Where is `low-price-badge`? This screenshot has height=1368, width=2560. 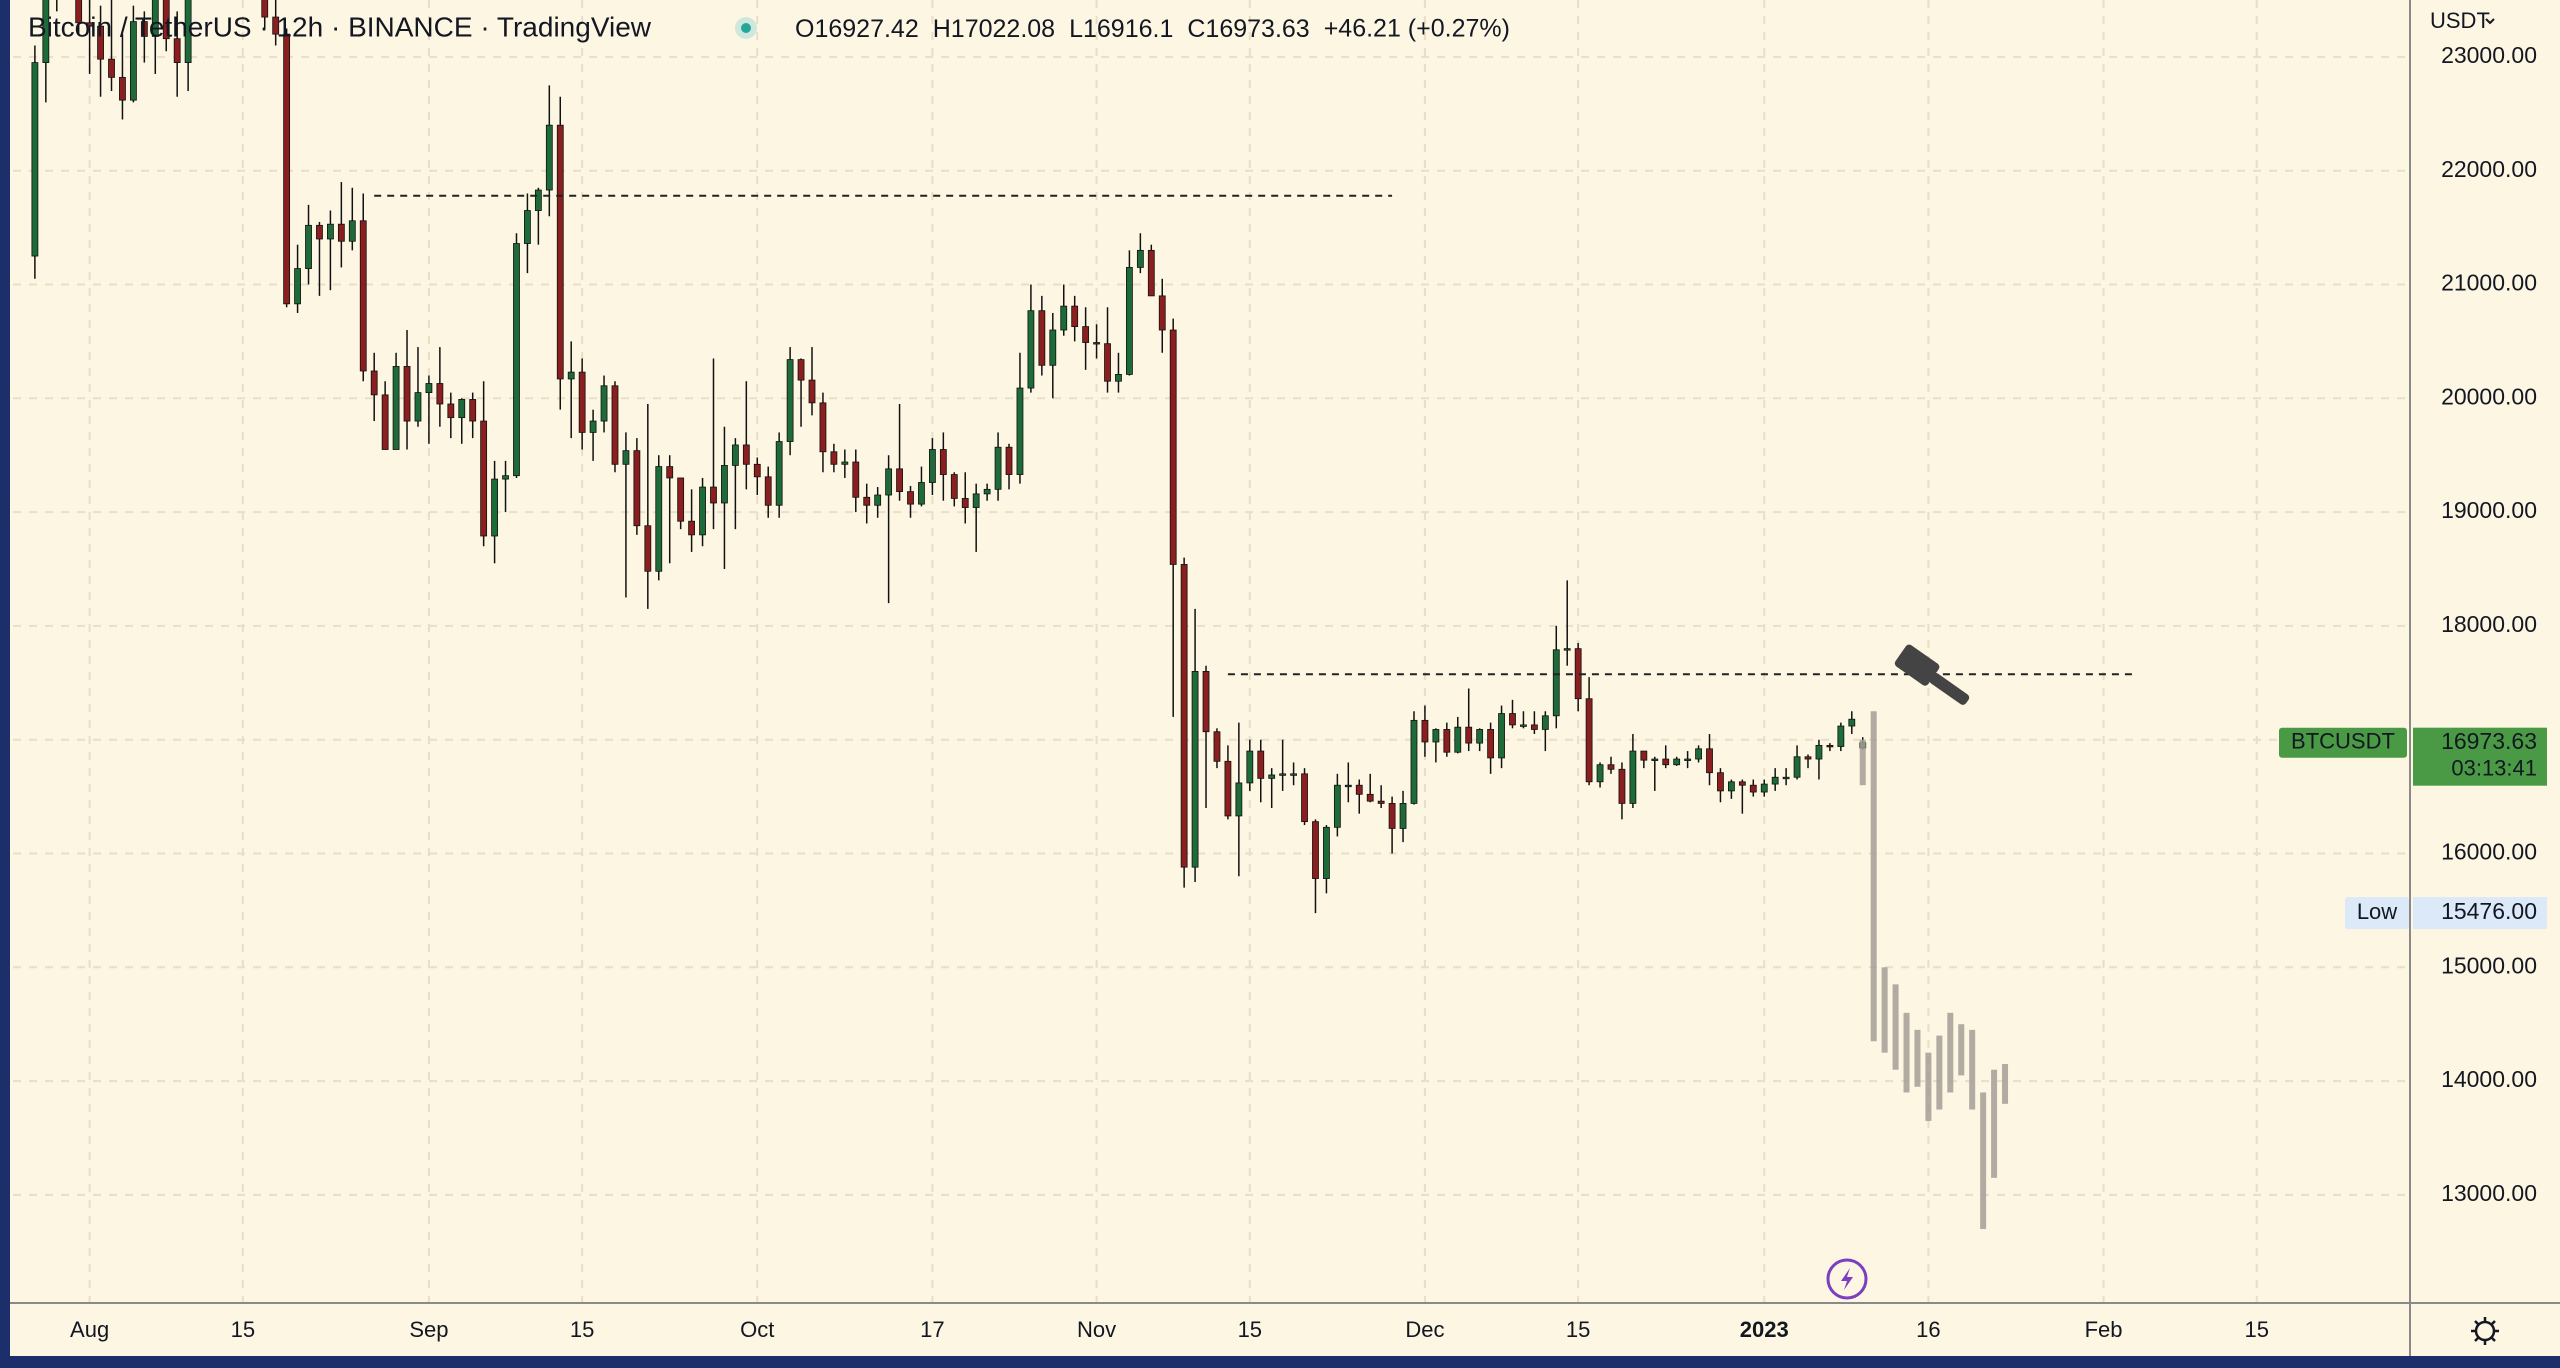 low-price-badge is located at coordinates (2480, 913).